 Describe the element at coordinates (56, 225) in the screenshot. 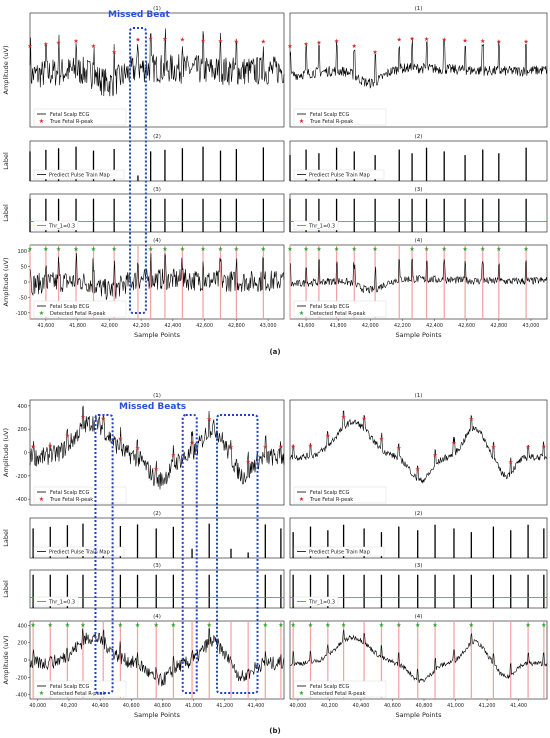

I see `chart-a-left-panel-3-legend: Thr_1=0.3` at that location.